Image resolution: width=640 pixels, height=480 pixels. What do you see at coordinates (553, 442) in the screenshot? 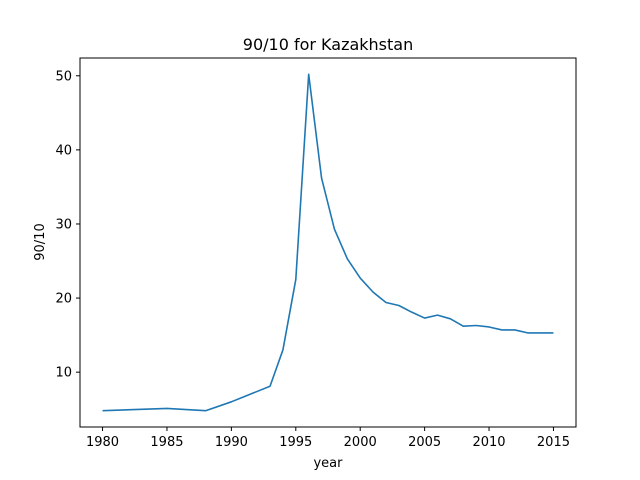
I see `x-tick-label: 2015` at bounding box center [553, 442].